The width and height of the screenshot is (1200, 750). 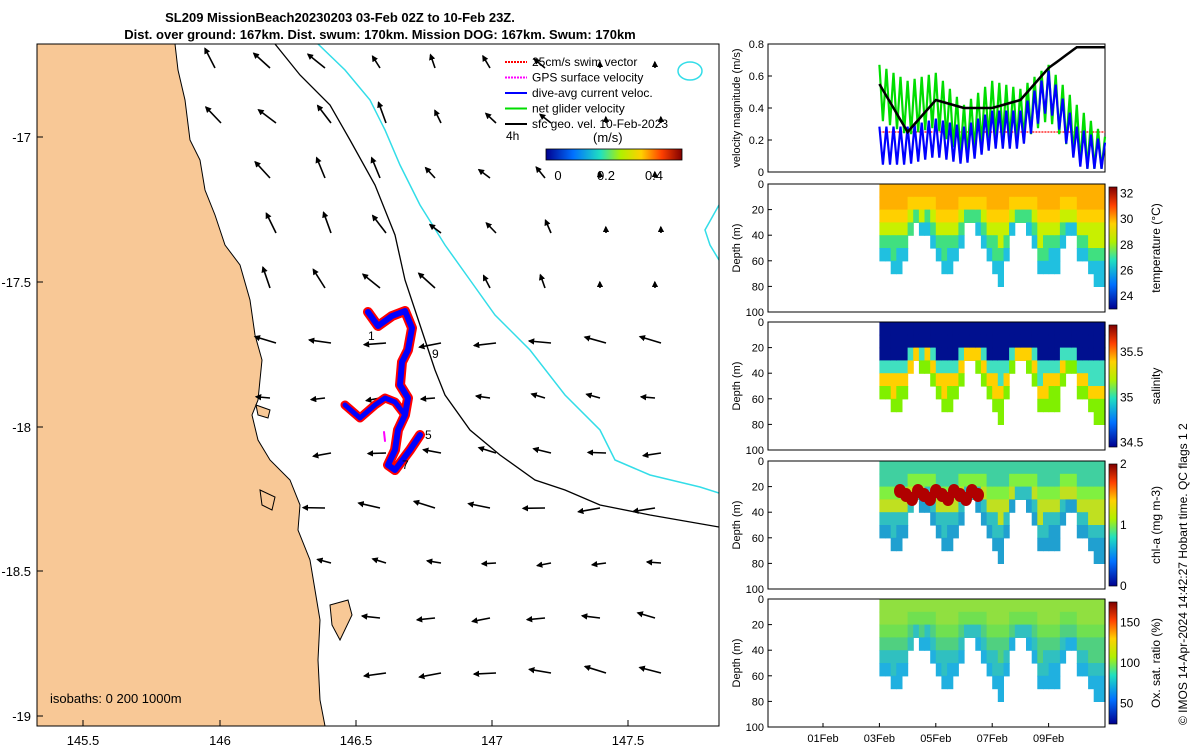 What do you see at coordinates (1132, 352) in the screenshot?
I see `section-colorbar-tick: 35.5` at bounding box center [1132, 352].